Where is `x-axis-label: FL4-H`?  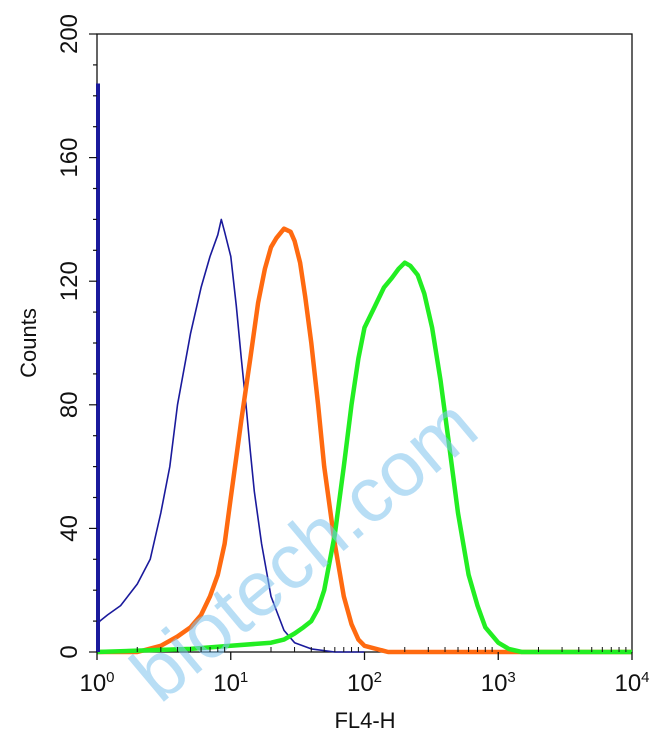 x-axis-label: FL4-H is located at coordinates (364, 720).